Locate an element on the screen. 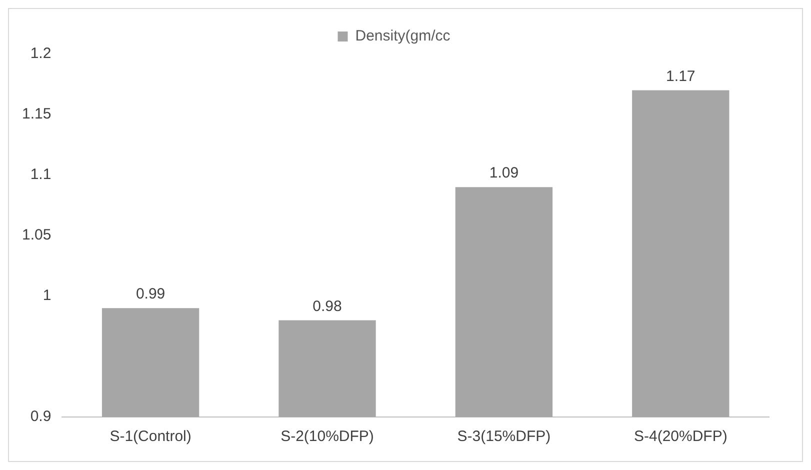  data-label: 0.98 is located at coordinates (327, 306).